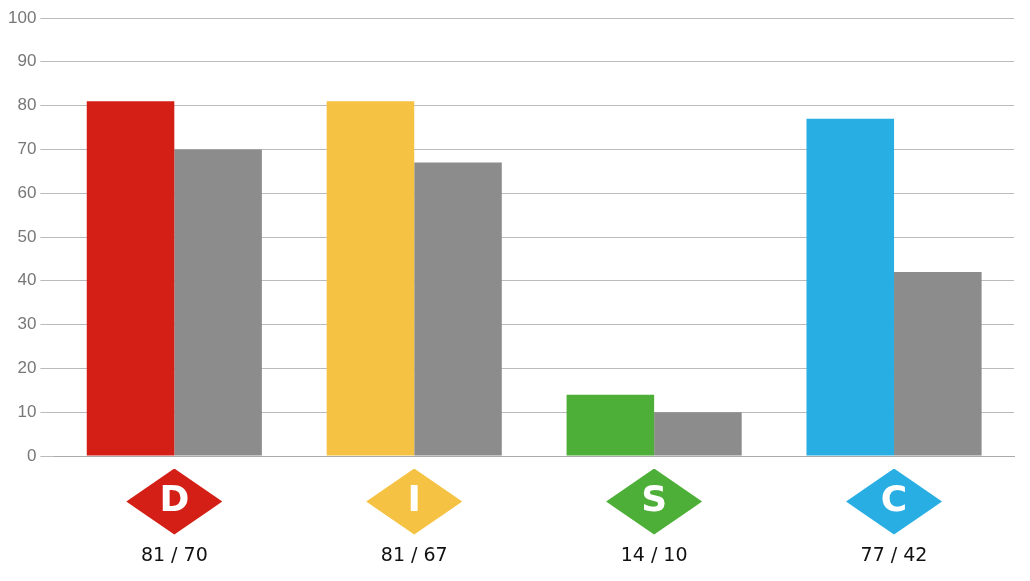 The width and height of the screenshot is (1030, 581). I want to click on text: 81 / 70, so click(174, 553).